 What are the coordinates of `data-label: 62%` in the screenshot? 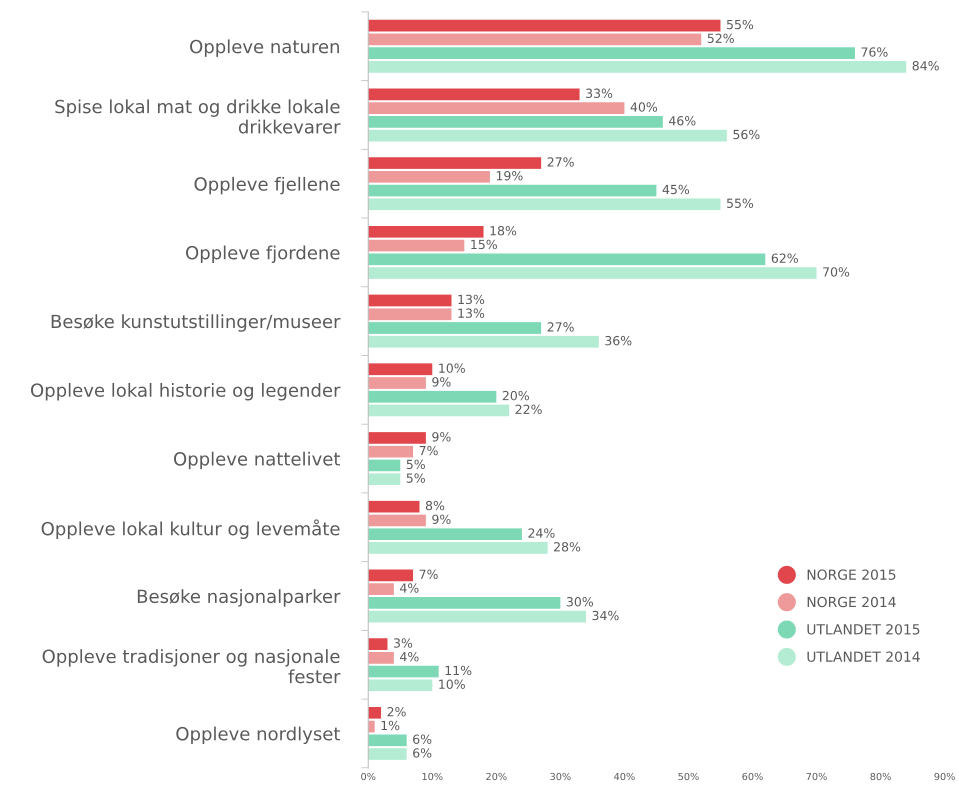 It's located at (785, 258).